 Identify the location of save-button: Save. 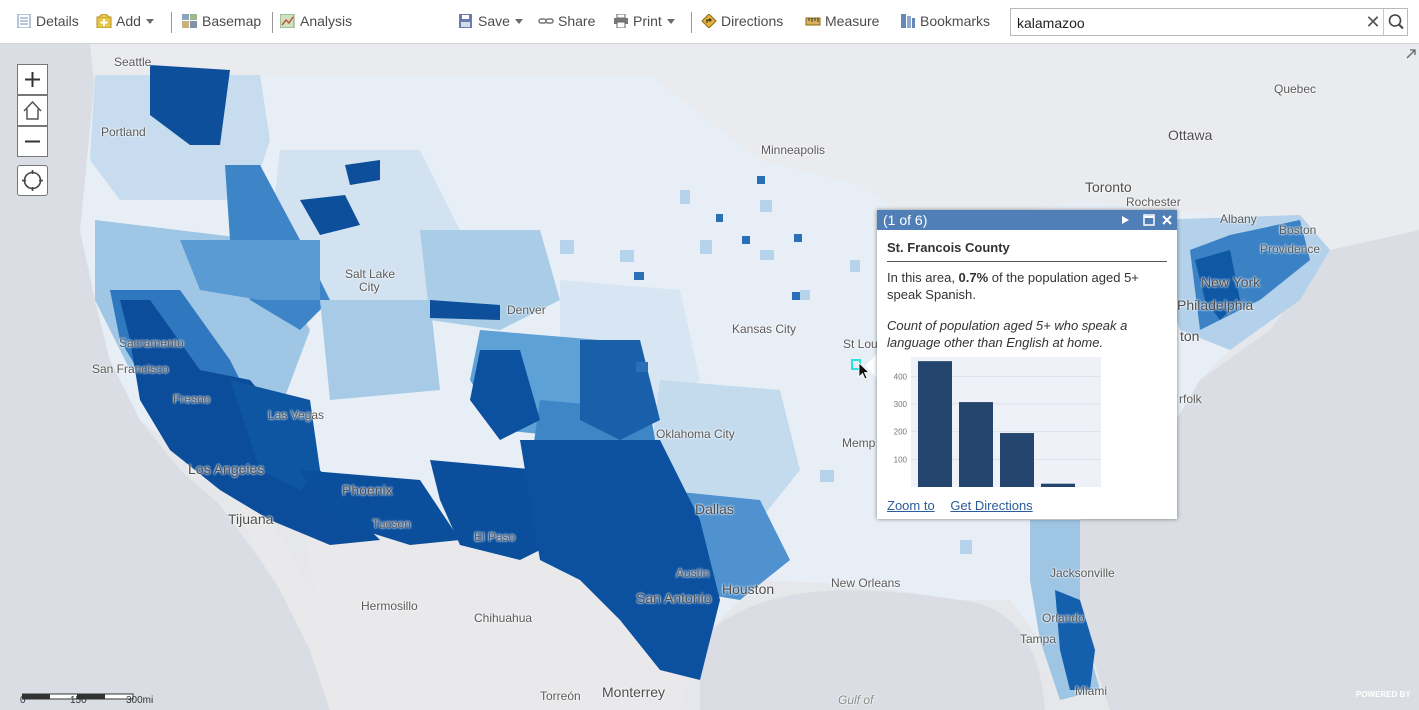
(490, 21).